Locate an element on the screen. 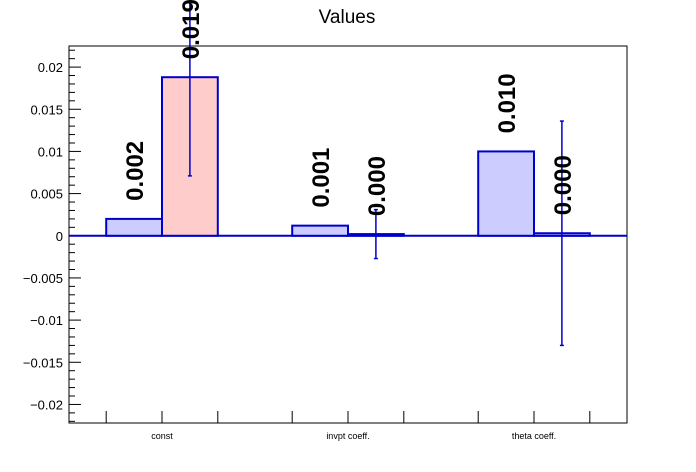 The width and height of the screenshot is (696, 472). x-category-label: theta coeff. is located at coordinates (534, 436).